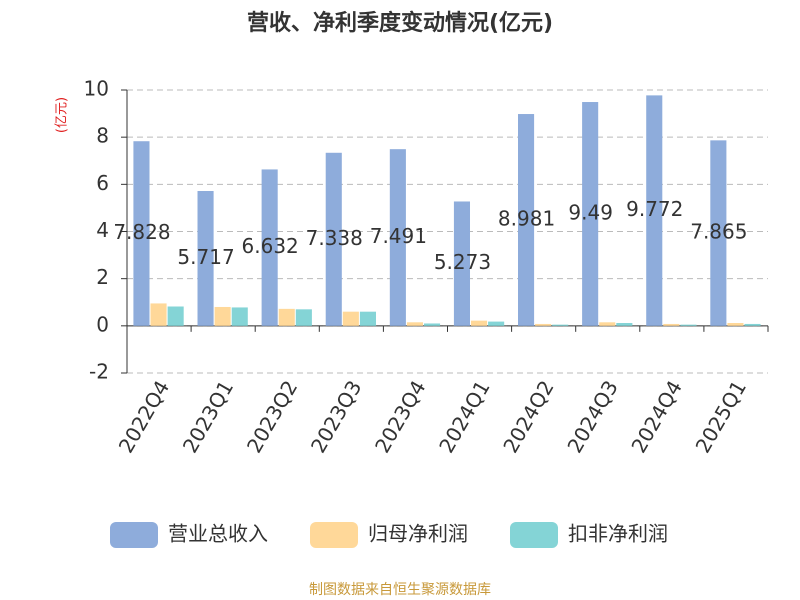 The height and width of the screenshot is (600, 800). I want to click on y-tick-label: 0, so click(102, 324).